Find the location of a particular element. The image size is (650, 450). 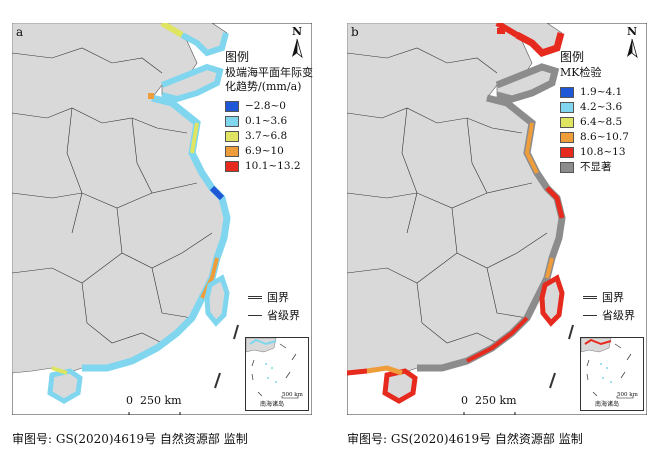

legend-item: 8.6~10.7 is located at coordinates (604, 137).